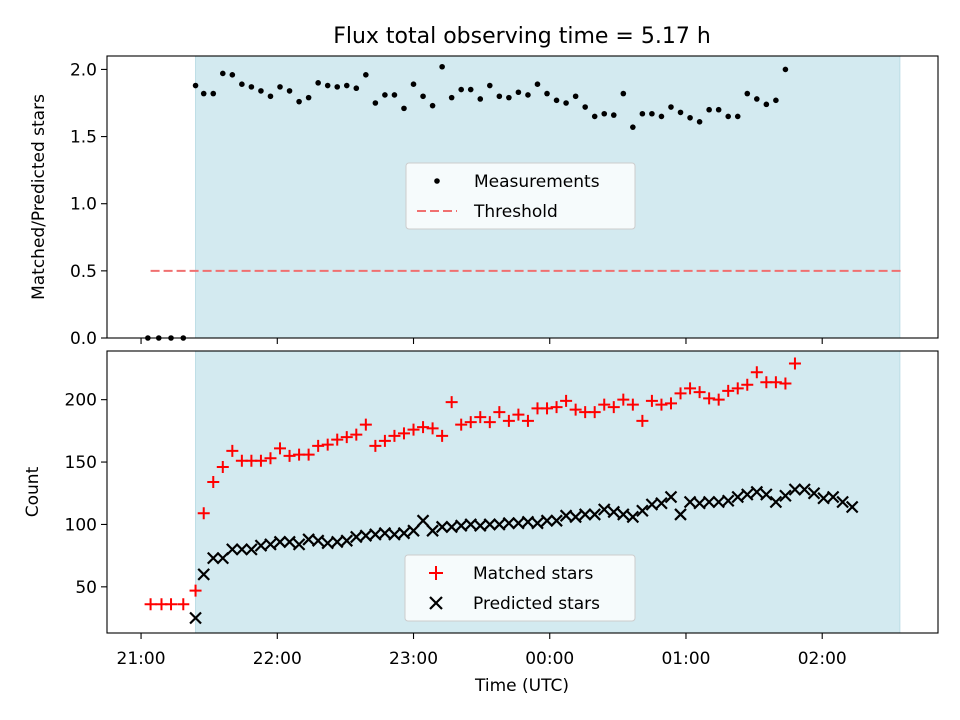  I want to click on x-tick-label: 01:00, so click(685, 659).